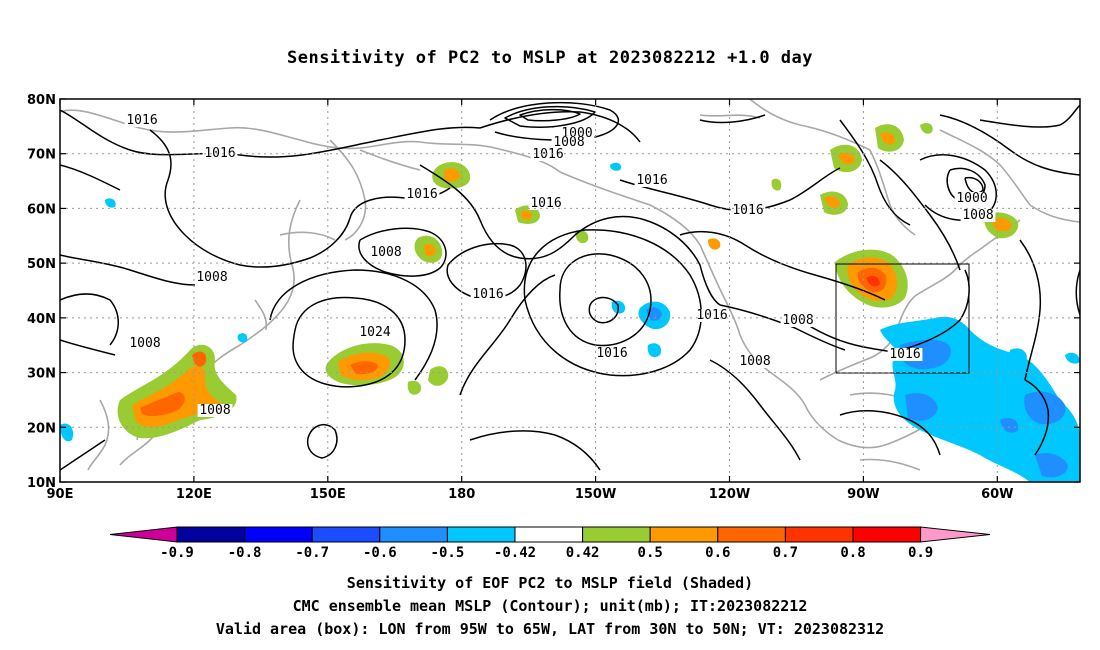 Image resolution: width=1100 pixels, height=650 pixels. I want to click on contour-label: 1000, so click(971, 198).